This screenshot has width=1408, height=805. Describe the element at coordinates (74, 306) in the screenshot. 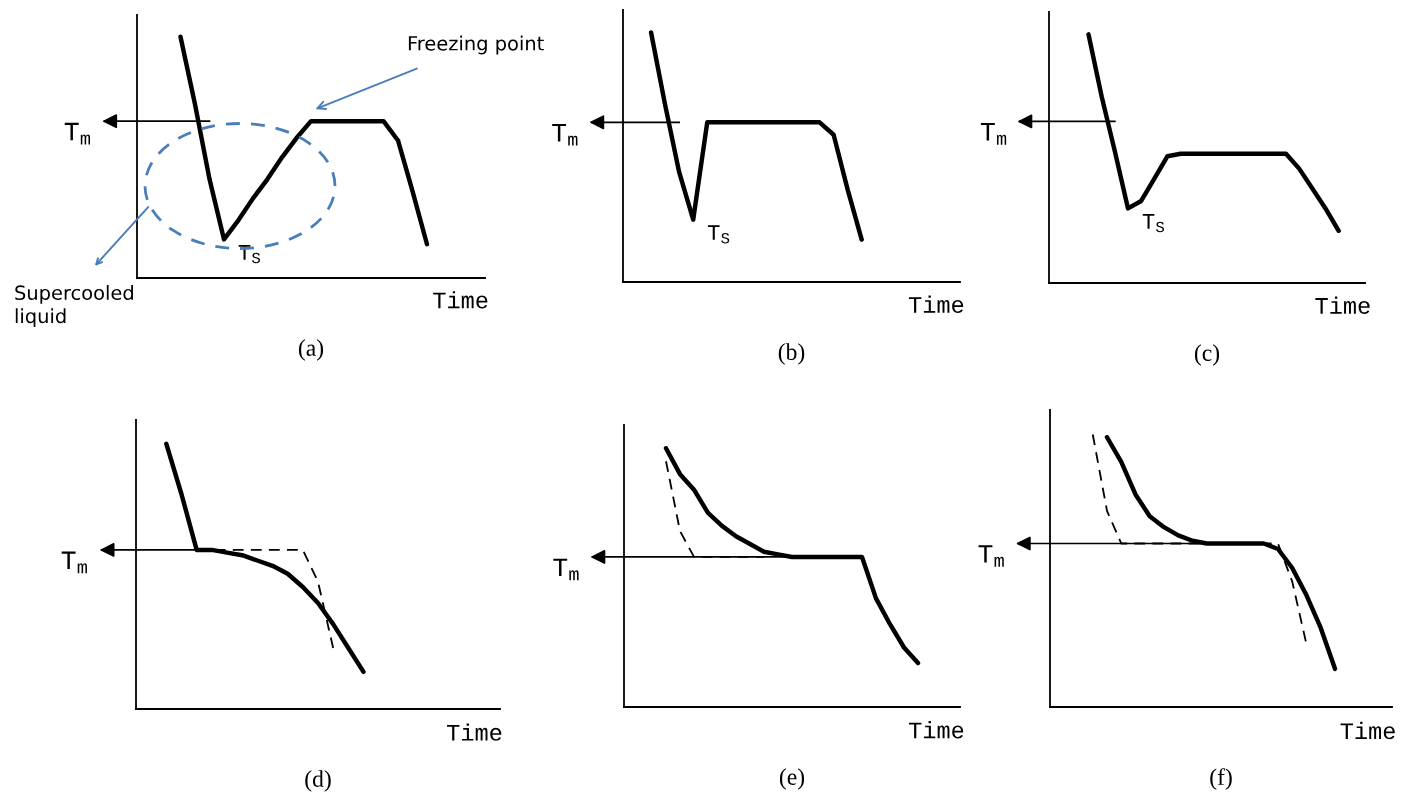

I see `text: Supercooled liquid` at that location.